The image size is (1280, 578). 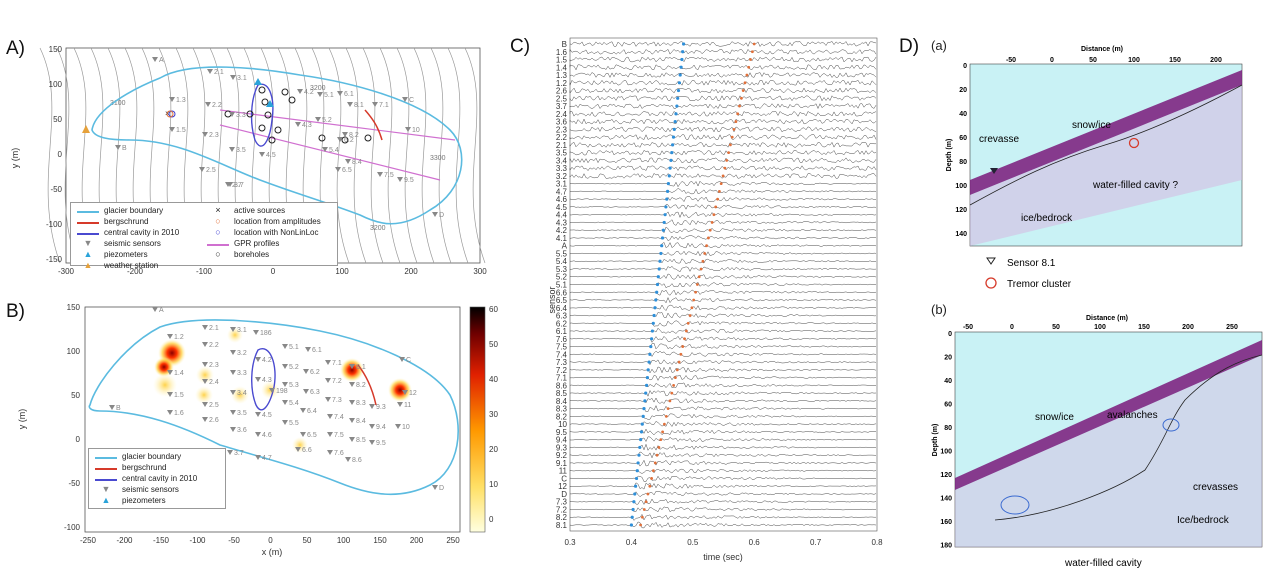 I want to click on sensor-label: 4.7, so click(x=267, y=458).